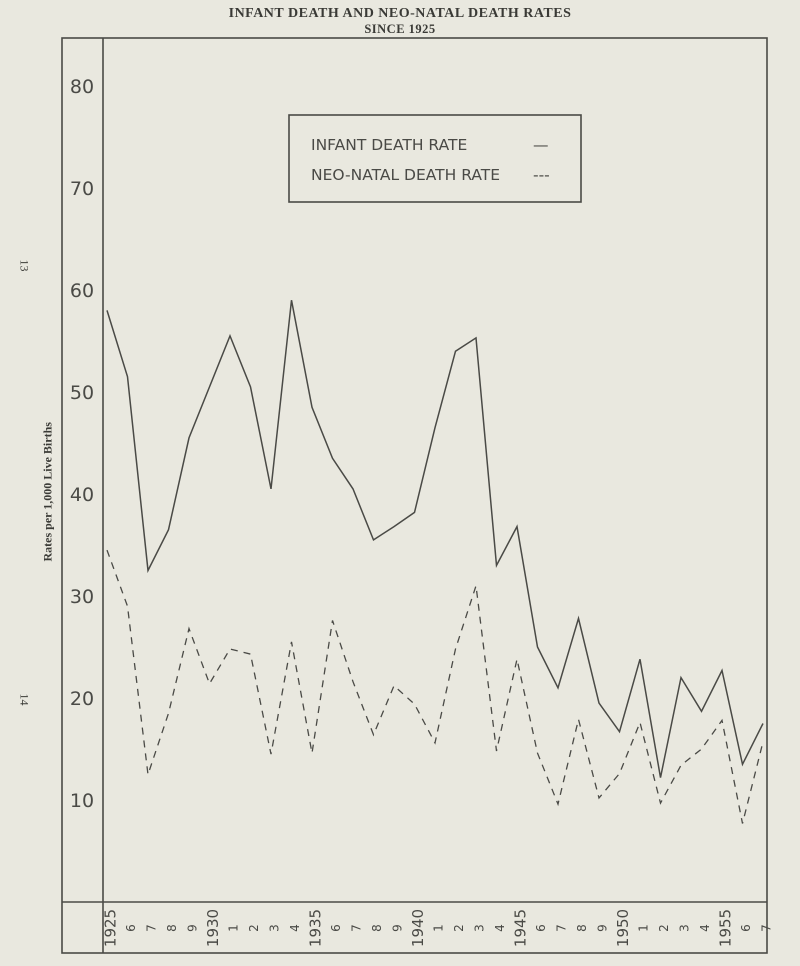  What do you see at coordinates (82, 801) in the screenshot?
I see `y-tick-label: 10` at bounding box center [82, 801].